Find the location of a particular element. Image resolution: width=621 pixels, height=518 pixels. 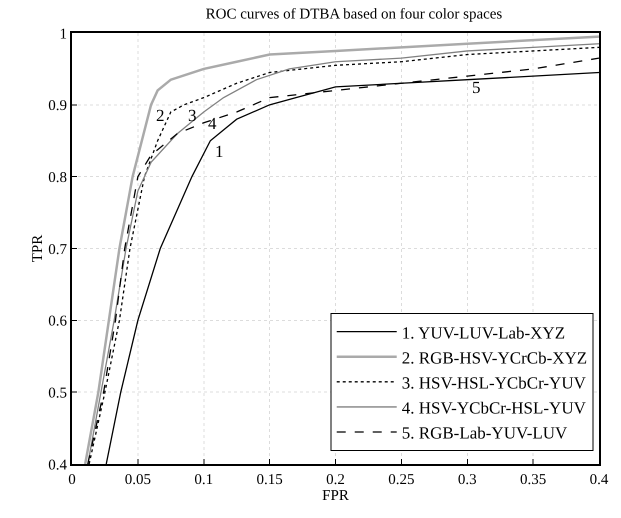

annotation: 3 is located at coordinates (192, 115).